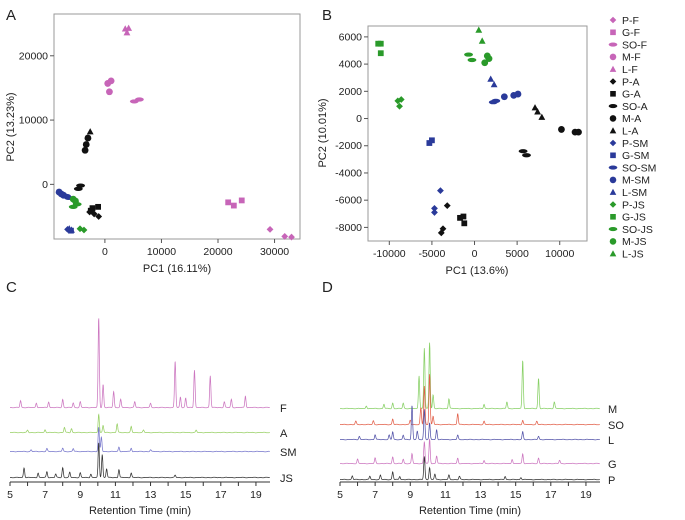  Describe the element at coordinates (516, 495) in the screenshot. I see `x-tick-label-d: 15` at that location.